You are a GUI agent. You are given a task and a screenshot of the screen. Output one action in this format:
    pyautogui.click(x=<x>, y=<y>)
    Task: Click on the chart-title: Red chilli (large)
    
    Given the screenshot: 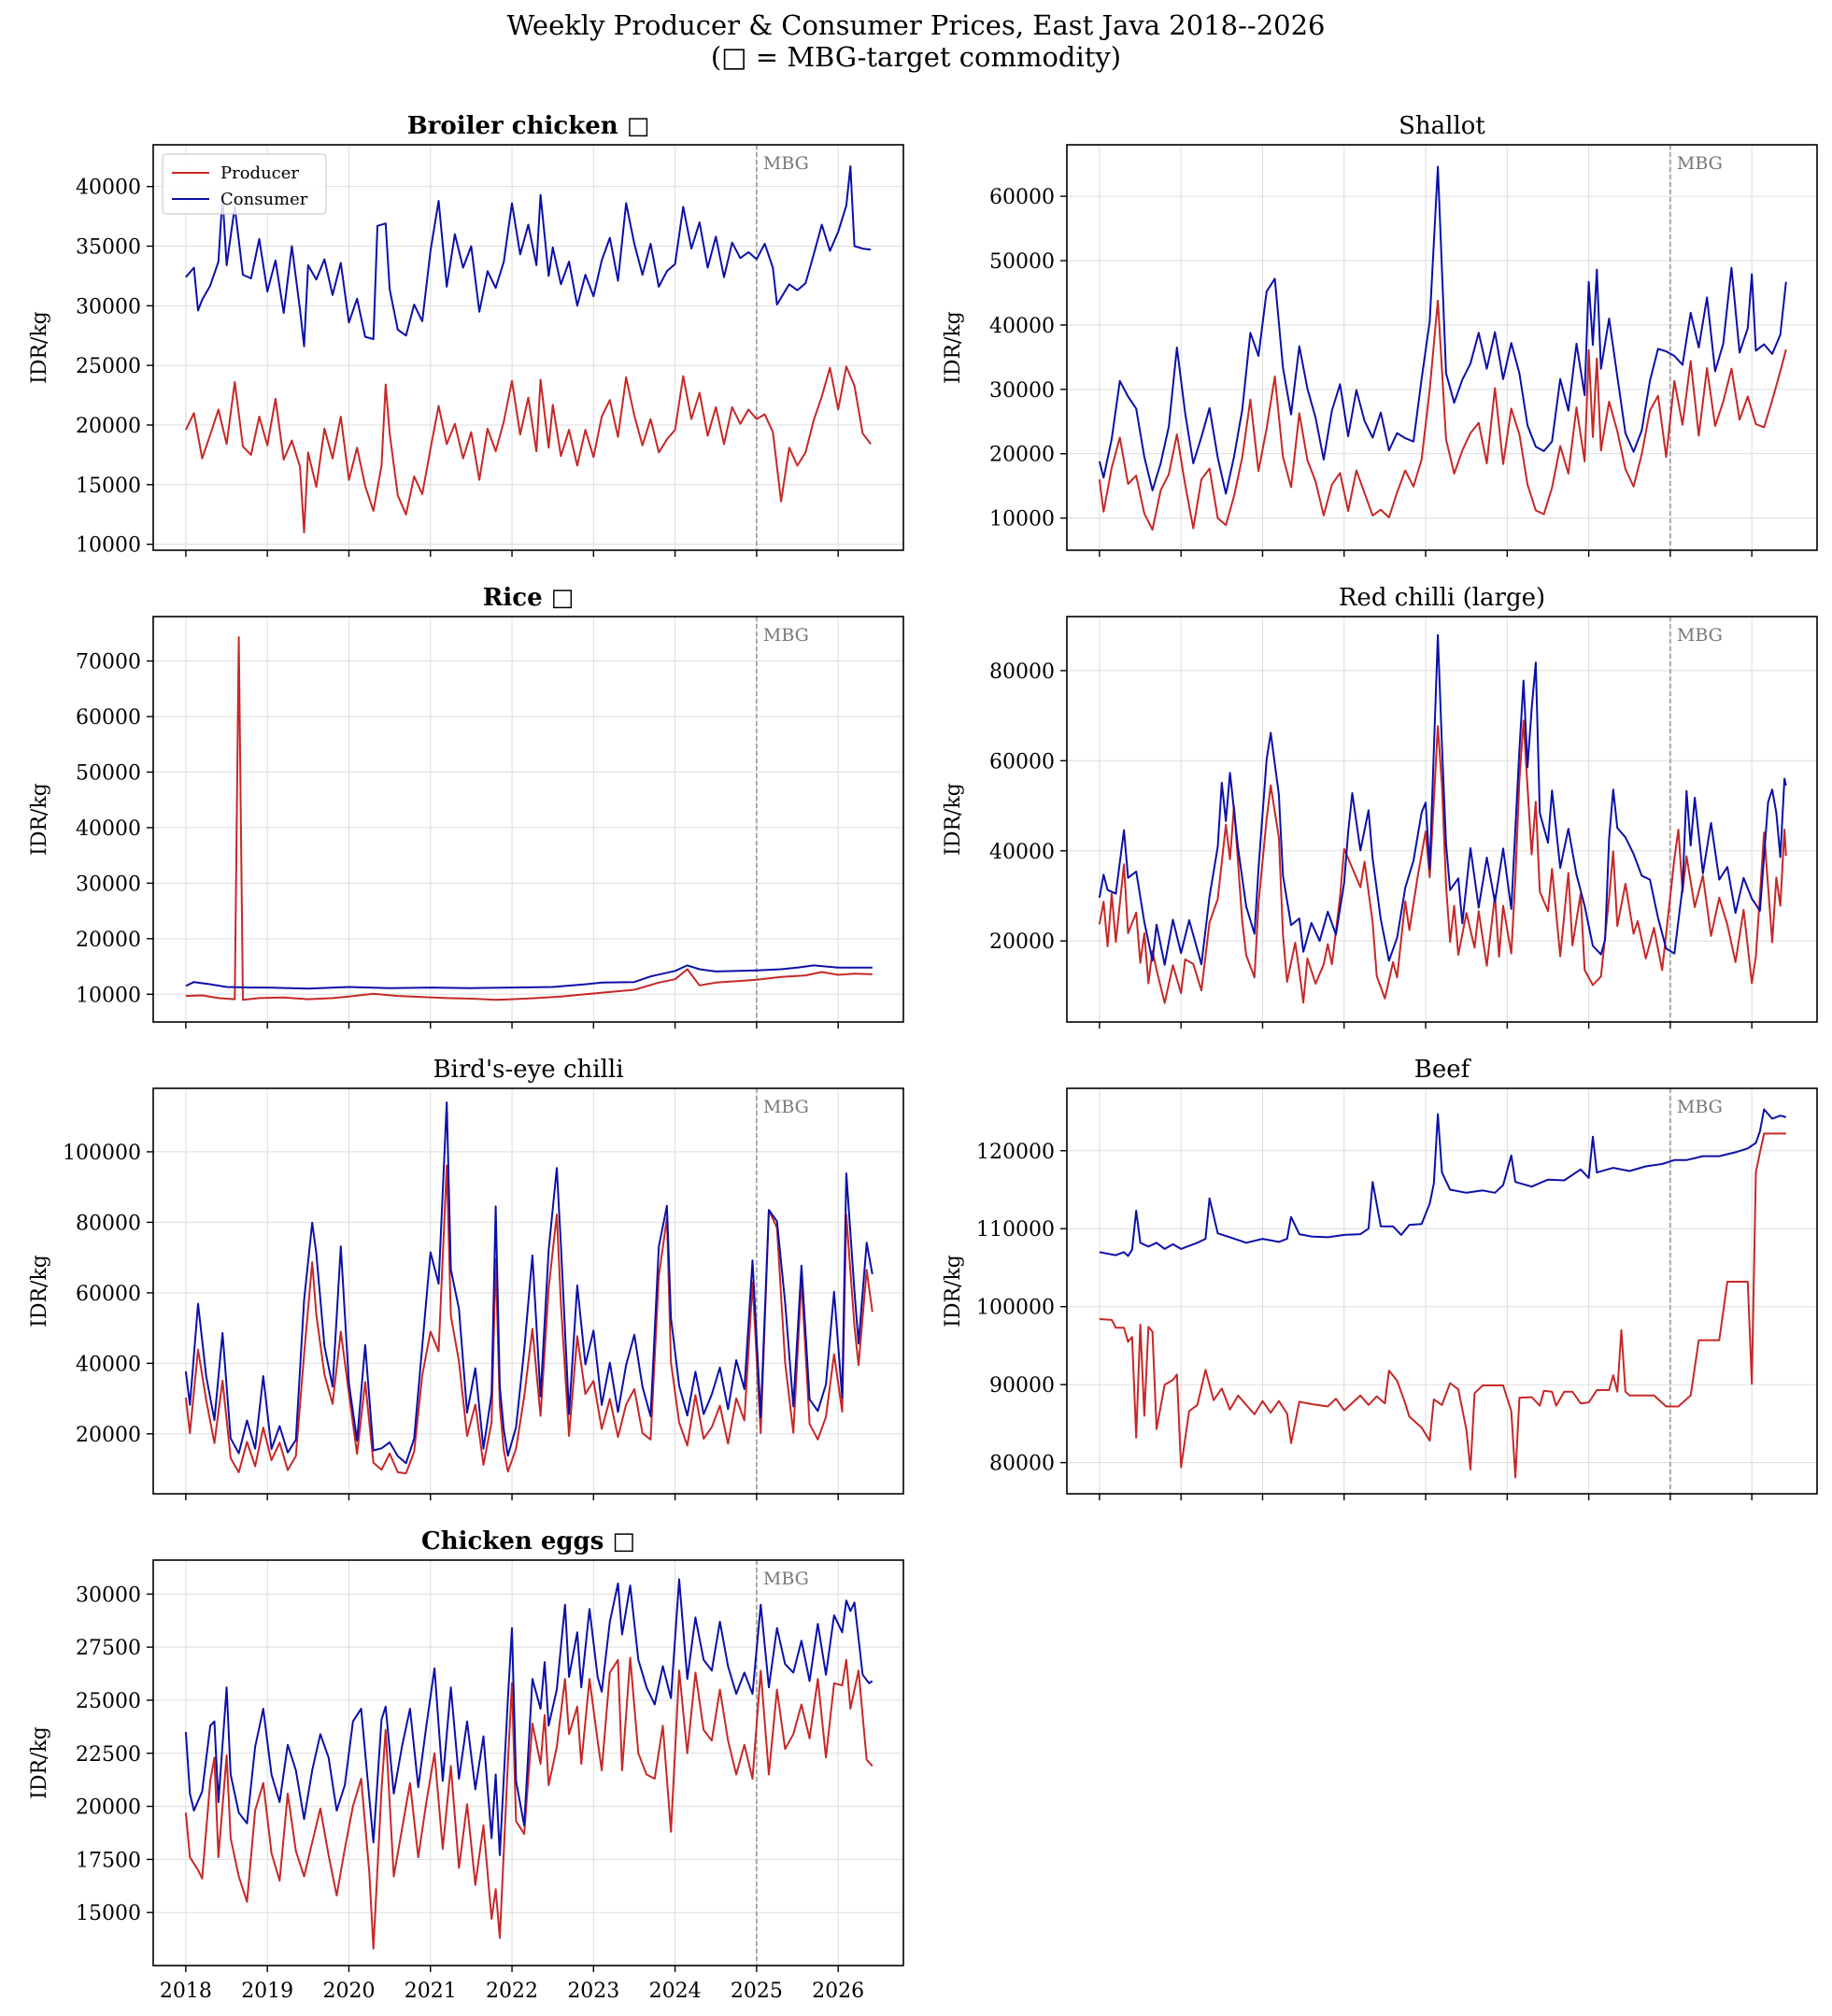 What is the action you would take?
    pyautogui.click(x=1442, y=598)
    